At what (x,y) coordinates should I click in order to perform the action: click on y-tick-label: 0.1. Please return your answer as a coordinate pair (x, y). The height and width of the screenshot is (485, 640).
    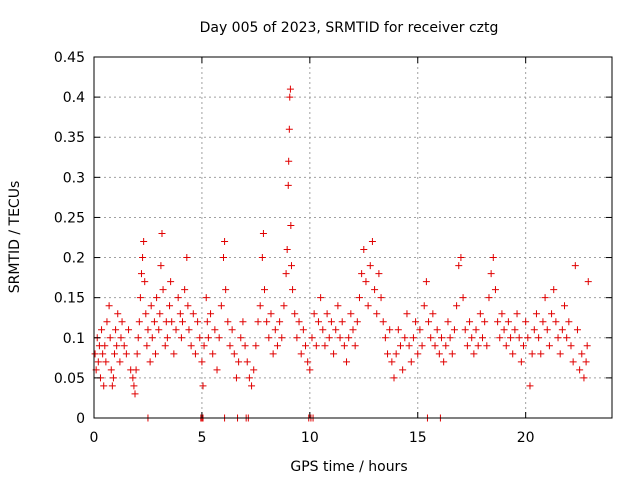
    Looking at the image, I should click on (74, 339).